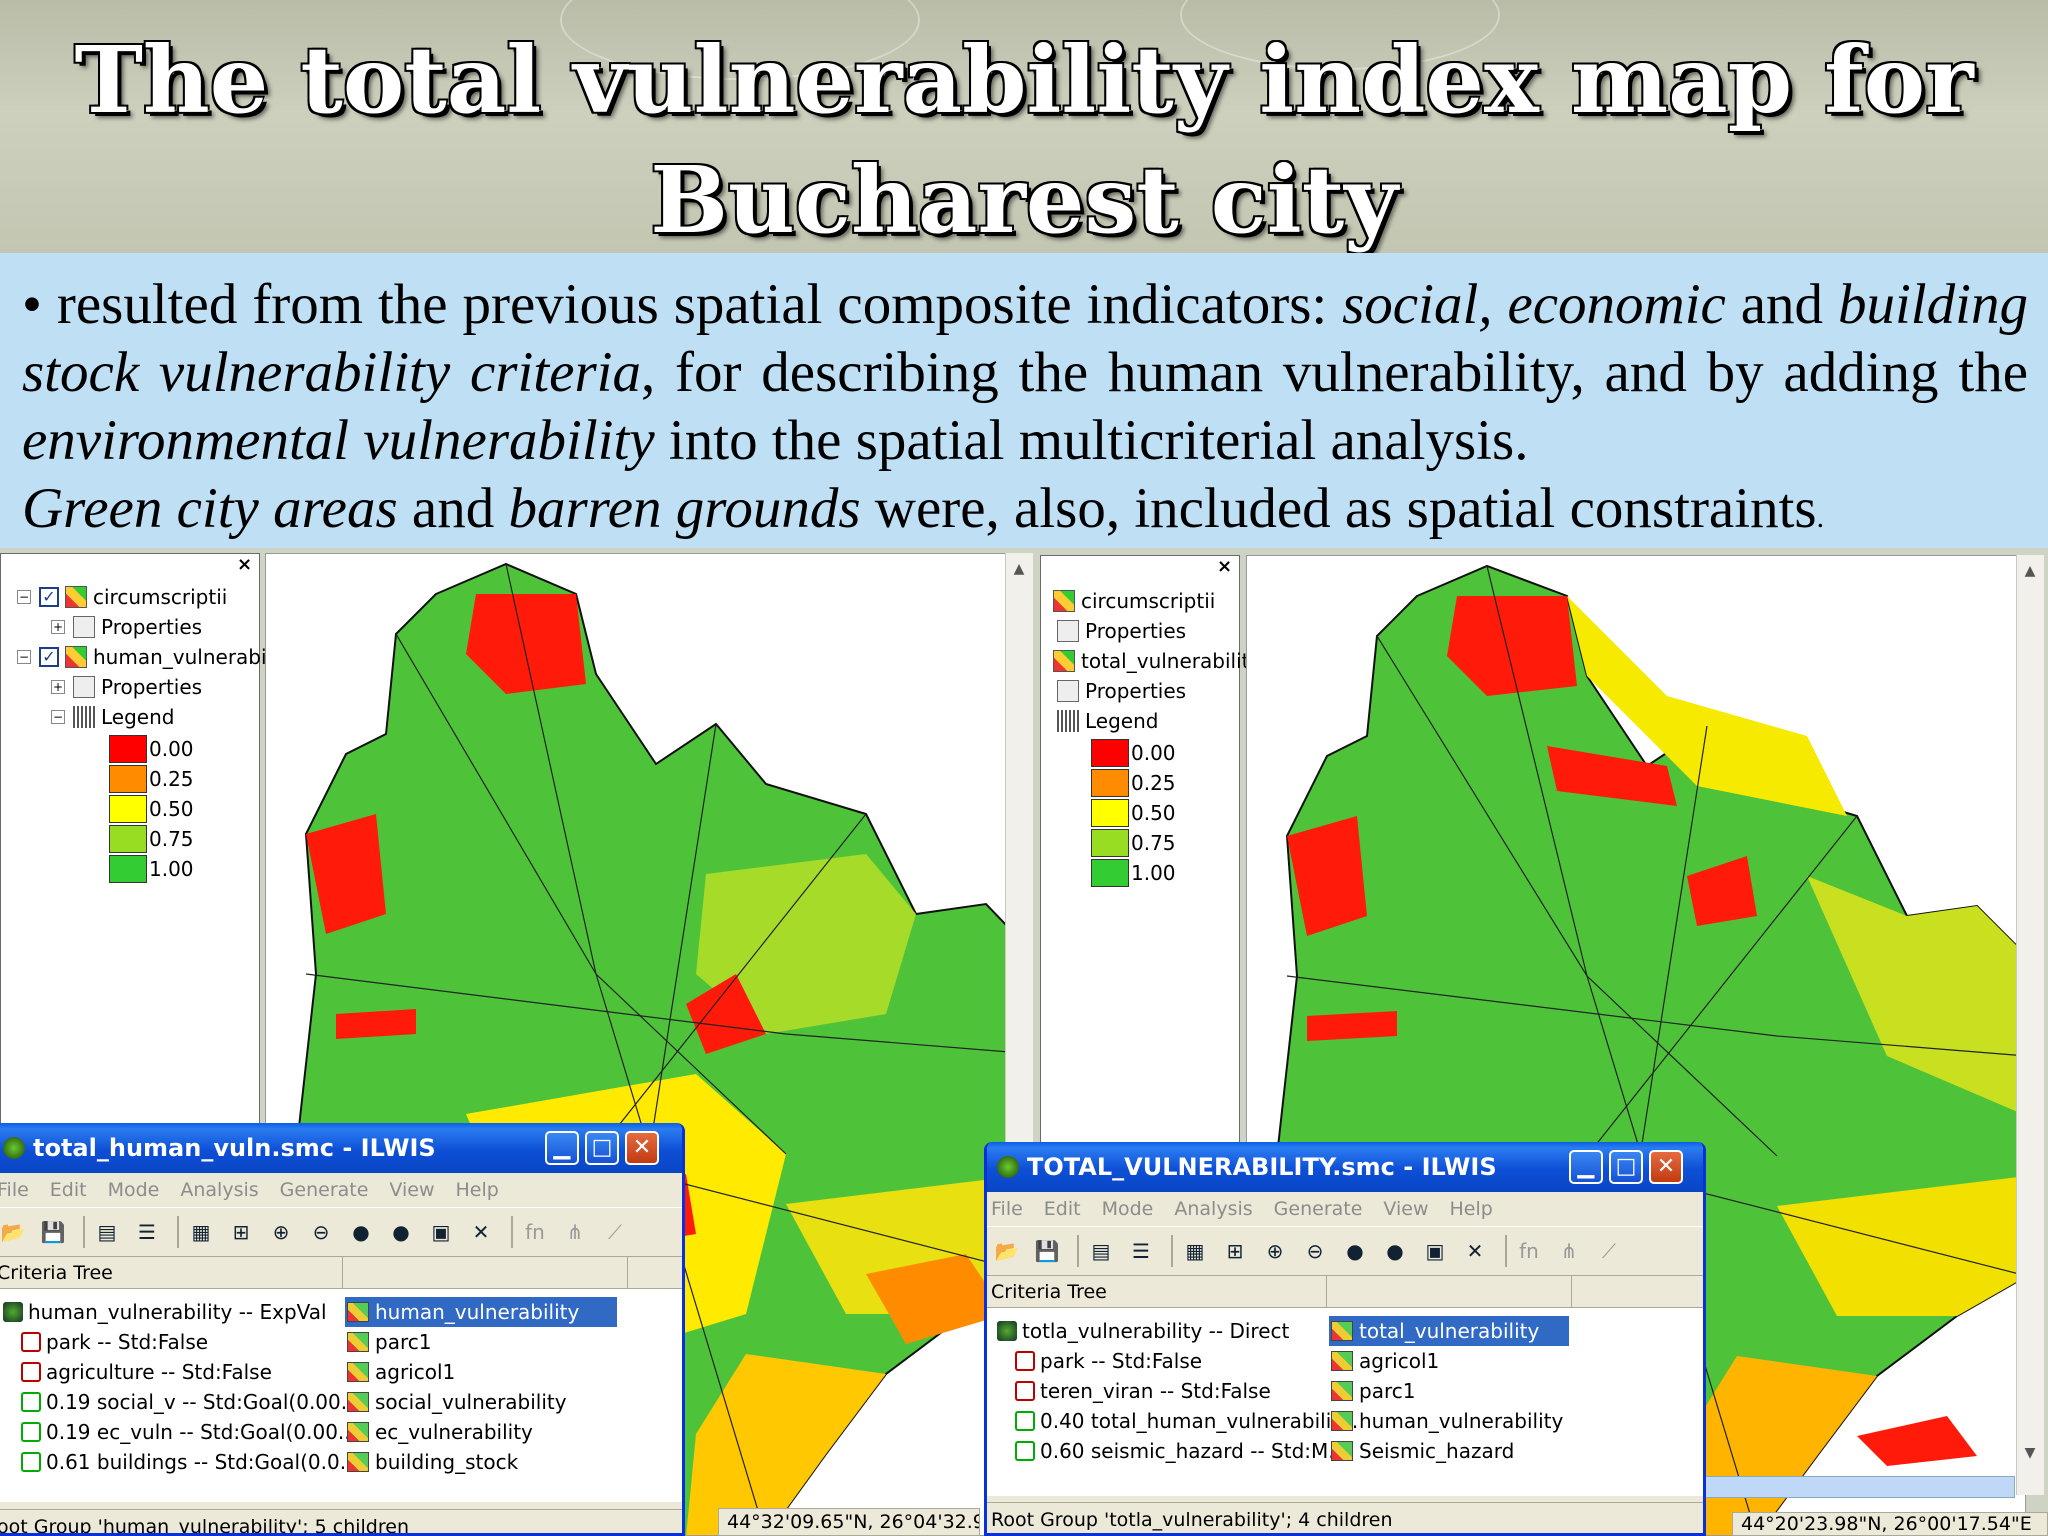 The height and width of the screenshot is (1536, 2048). What do you see at coordinates (1345, 1167) in the screenshot?
I see `title-bar: TOTAL_VULNERABILITY.smc - ILWIS ▁ □ ✕` at bounding box center [1345, 1167].